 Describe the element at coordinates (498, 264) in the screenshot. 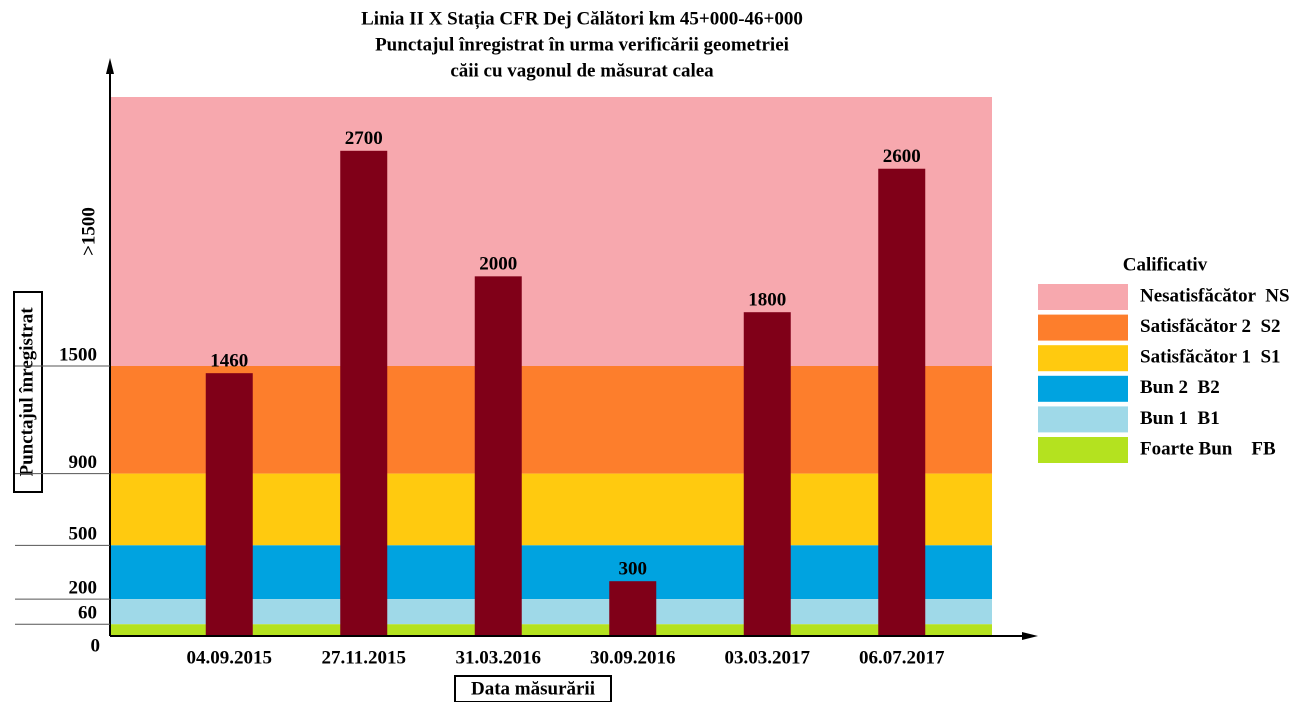

I see `value-label: 2000` at that location.